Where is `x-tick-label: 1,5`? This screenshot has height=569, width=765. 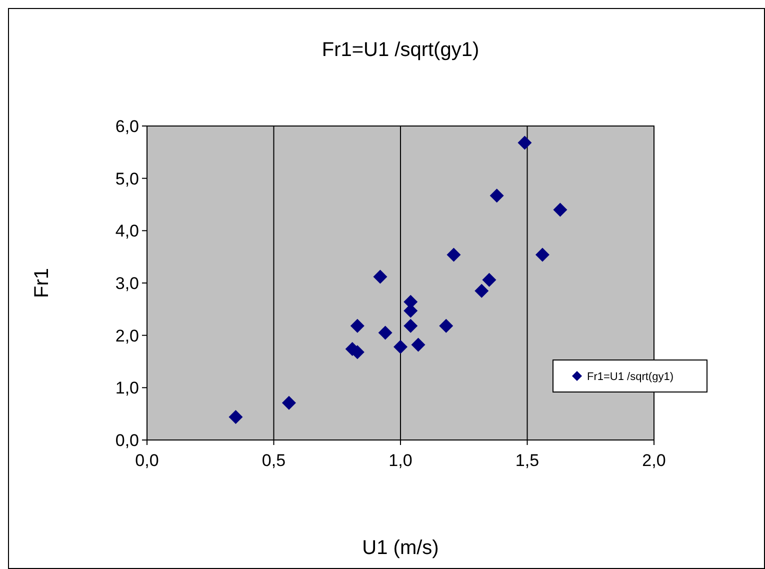 x-tick-label: 1,5 is located at coordinates (527, 460).